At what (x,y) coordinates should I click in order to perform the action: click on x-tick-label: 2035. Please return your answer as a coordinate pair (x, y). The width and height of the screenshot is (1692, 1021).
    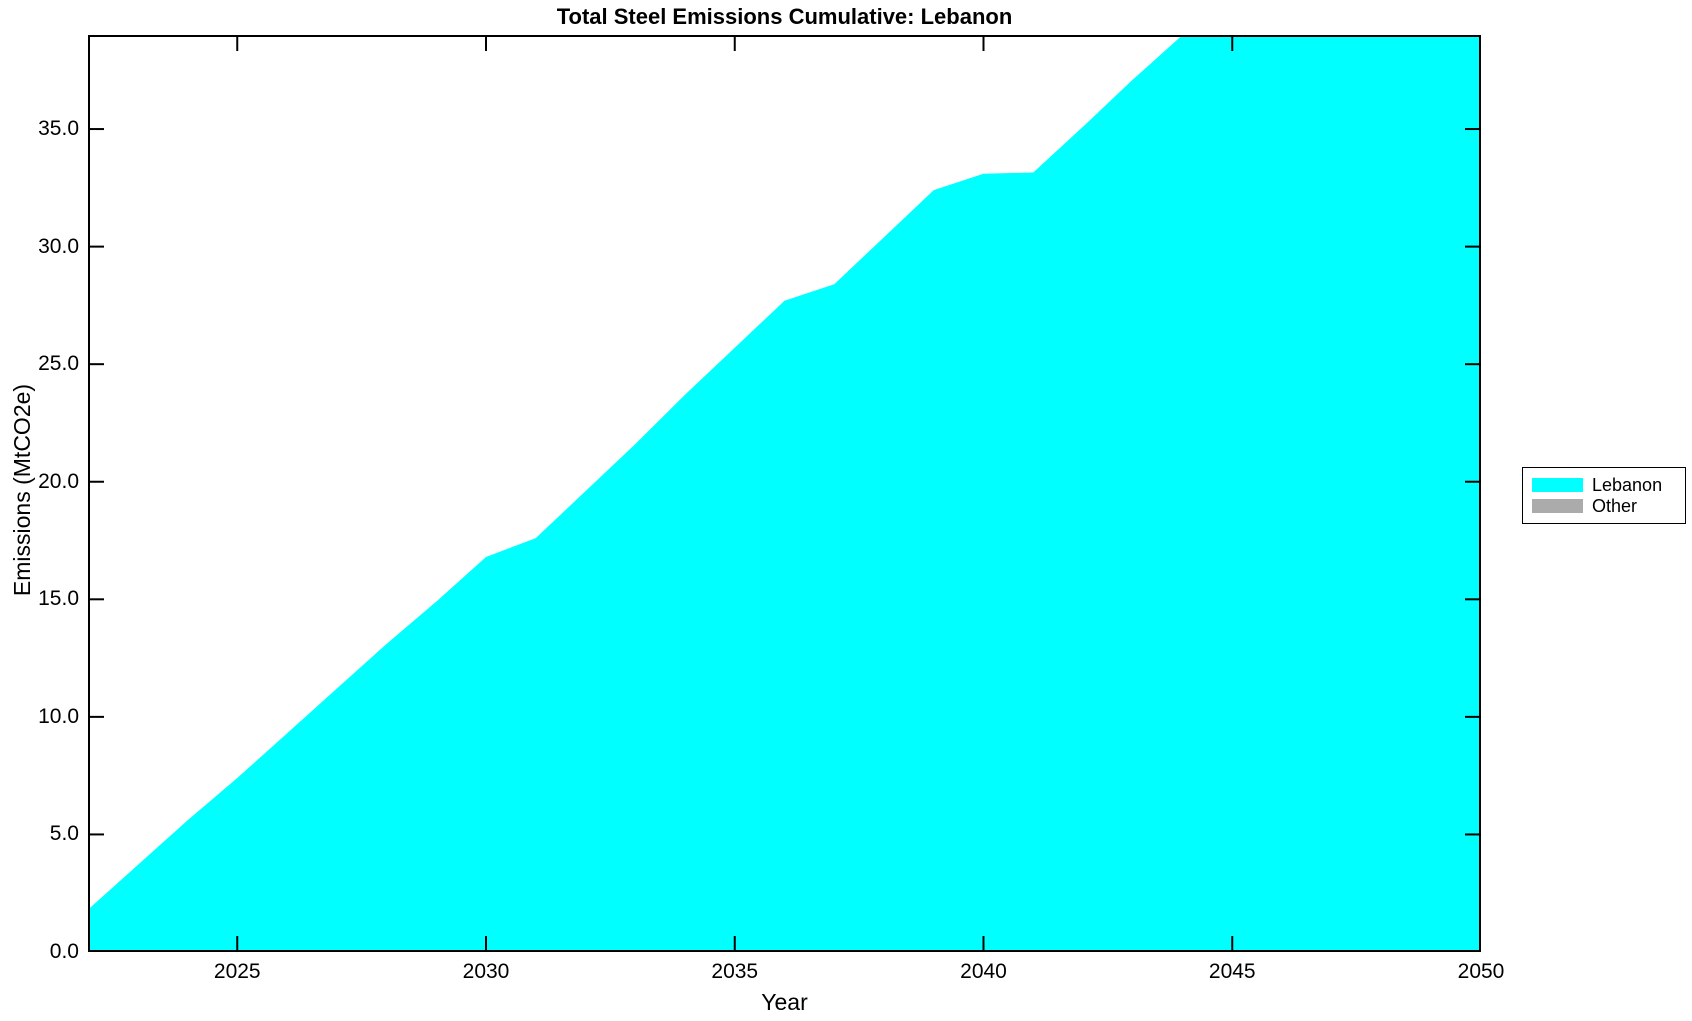
    Looking at the image, I should click on (735, 971).